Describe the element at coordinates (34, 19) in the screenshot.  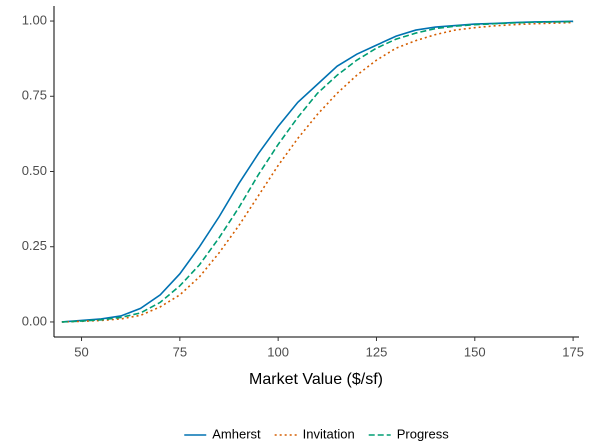
I see `y-tick-label: 1.00` at that location.